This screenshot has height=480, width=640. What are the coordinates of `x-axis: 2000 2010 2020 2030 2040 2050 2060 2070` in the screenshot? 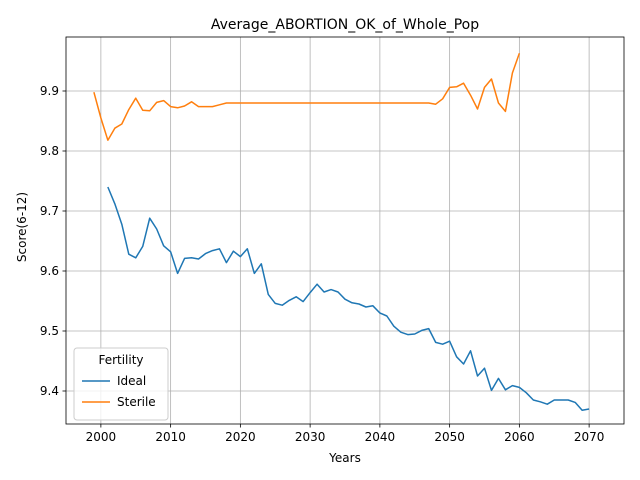 It's located at (345, 434).